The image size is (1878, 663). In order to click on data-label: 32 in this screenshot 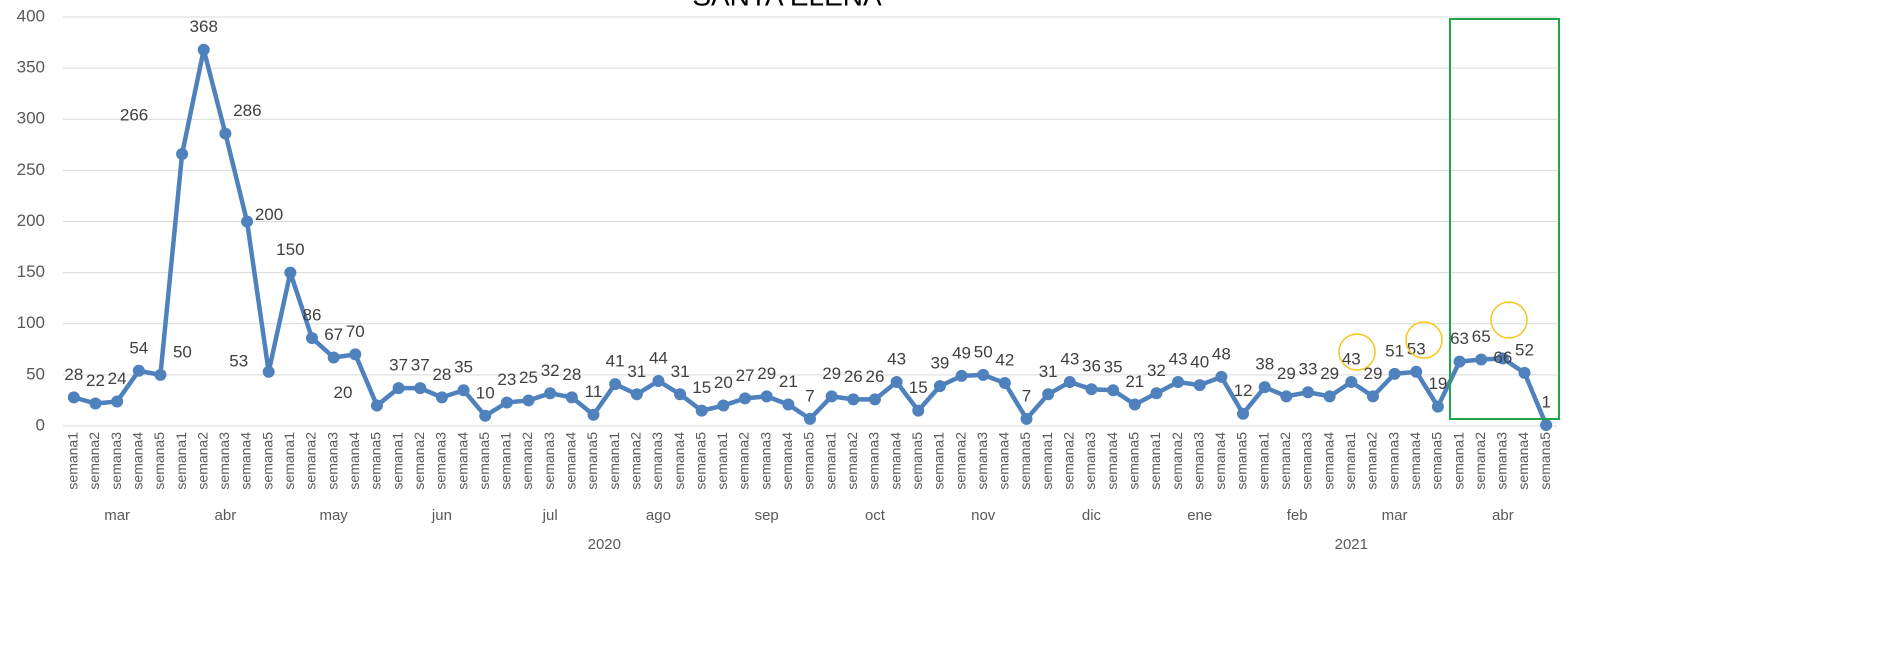, I will do `click(550, 370)`.